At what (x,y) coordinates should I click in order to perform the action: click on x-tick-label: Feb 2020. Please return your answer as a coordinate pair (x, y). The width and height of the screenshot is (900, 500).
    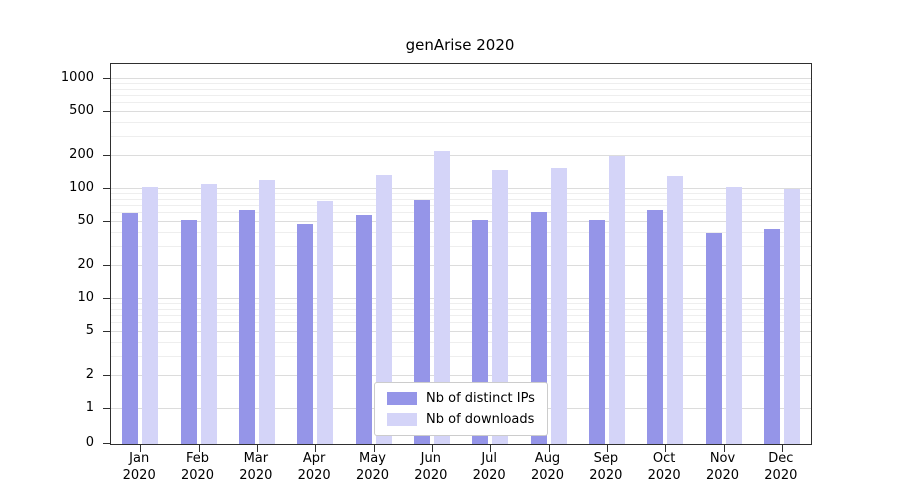
    Looking at the image, I should click on (198, 468).